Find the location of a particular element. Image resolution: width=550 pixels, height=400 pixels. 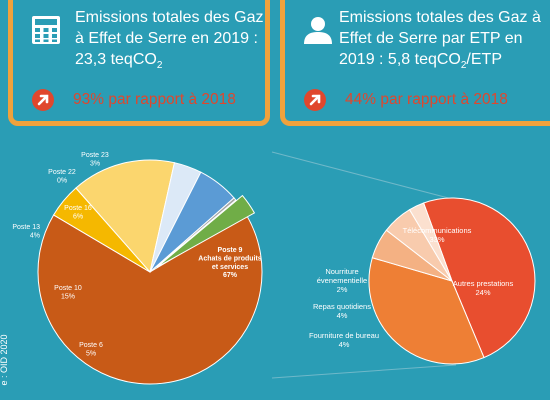

pie-label-nourriture-evenementielle: Nourriture évenementielle 2% is located at coordinates (342, 280).